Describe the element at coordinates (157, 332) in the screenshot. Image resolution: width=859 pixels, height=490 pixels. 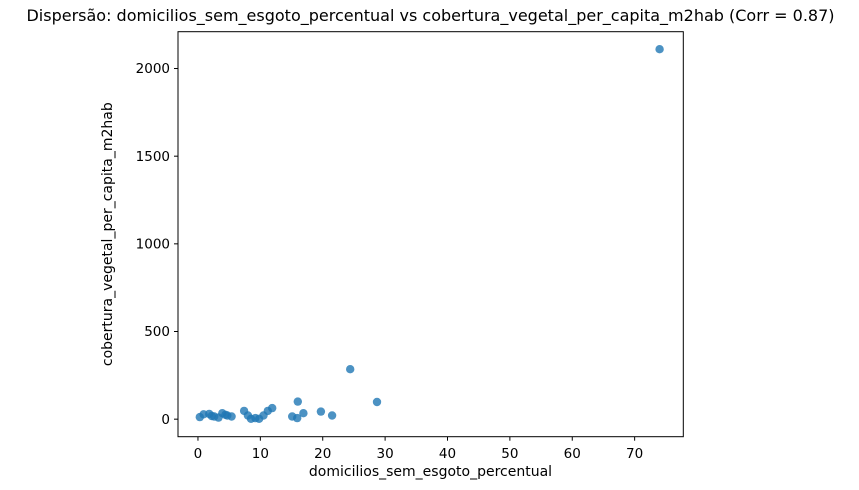
I see `y-tick-label: 500` at that location.